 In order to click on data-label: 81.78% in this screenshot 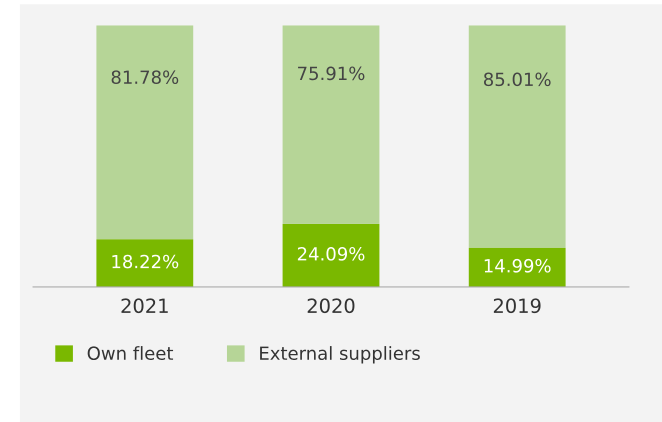, I will do `click(145, 77)`.